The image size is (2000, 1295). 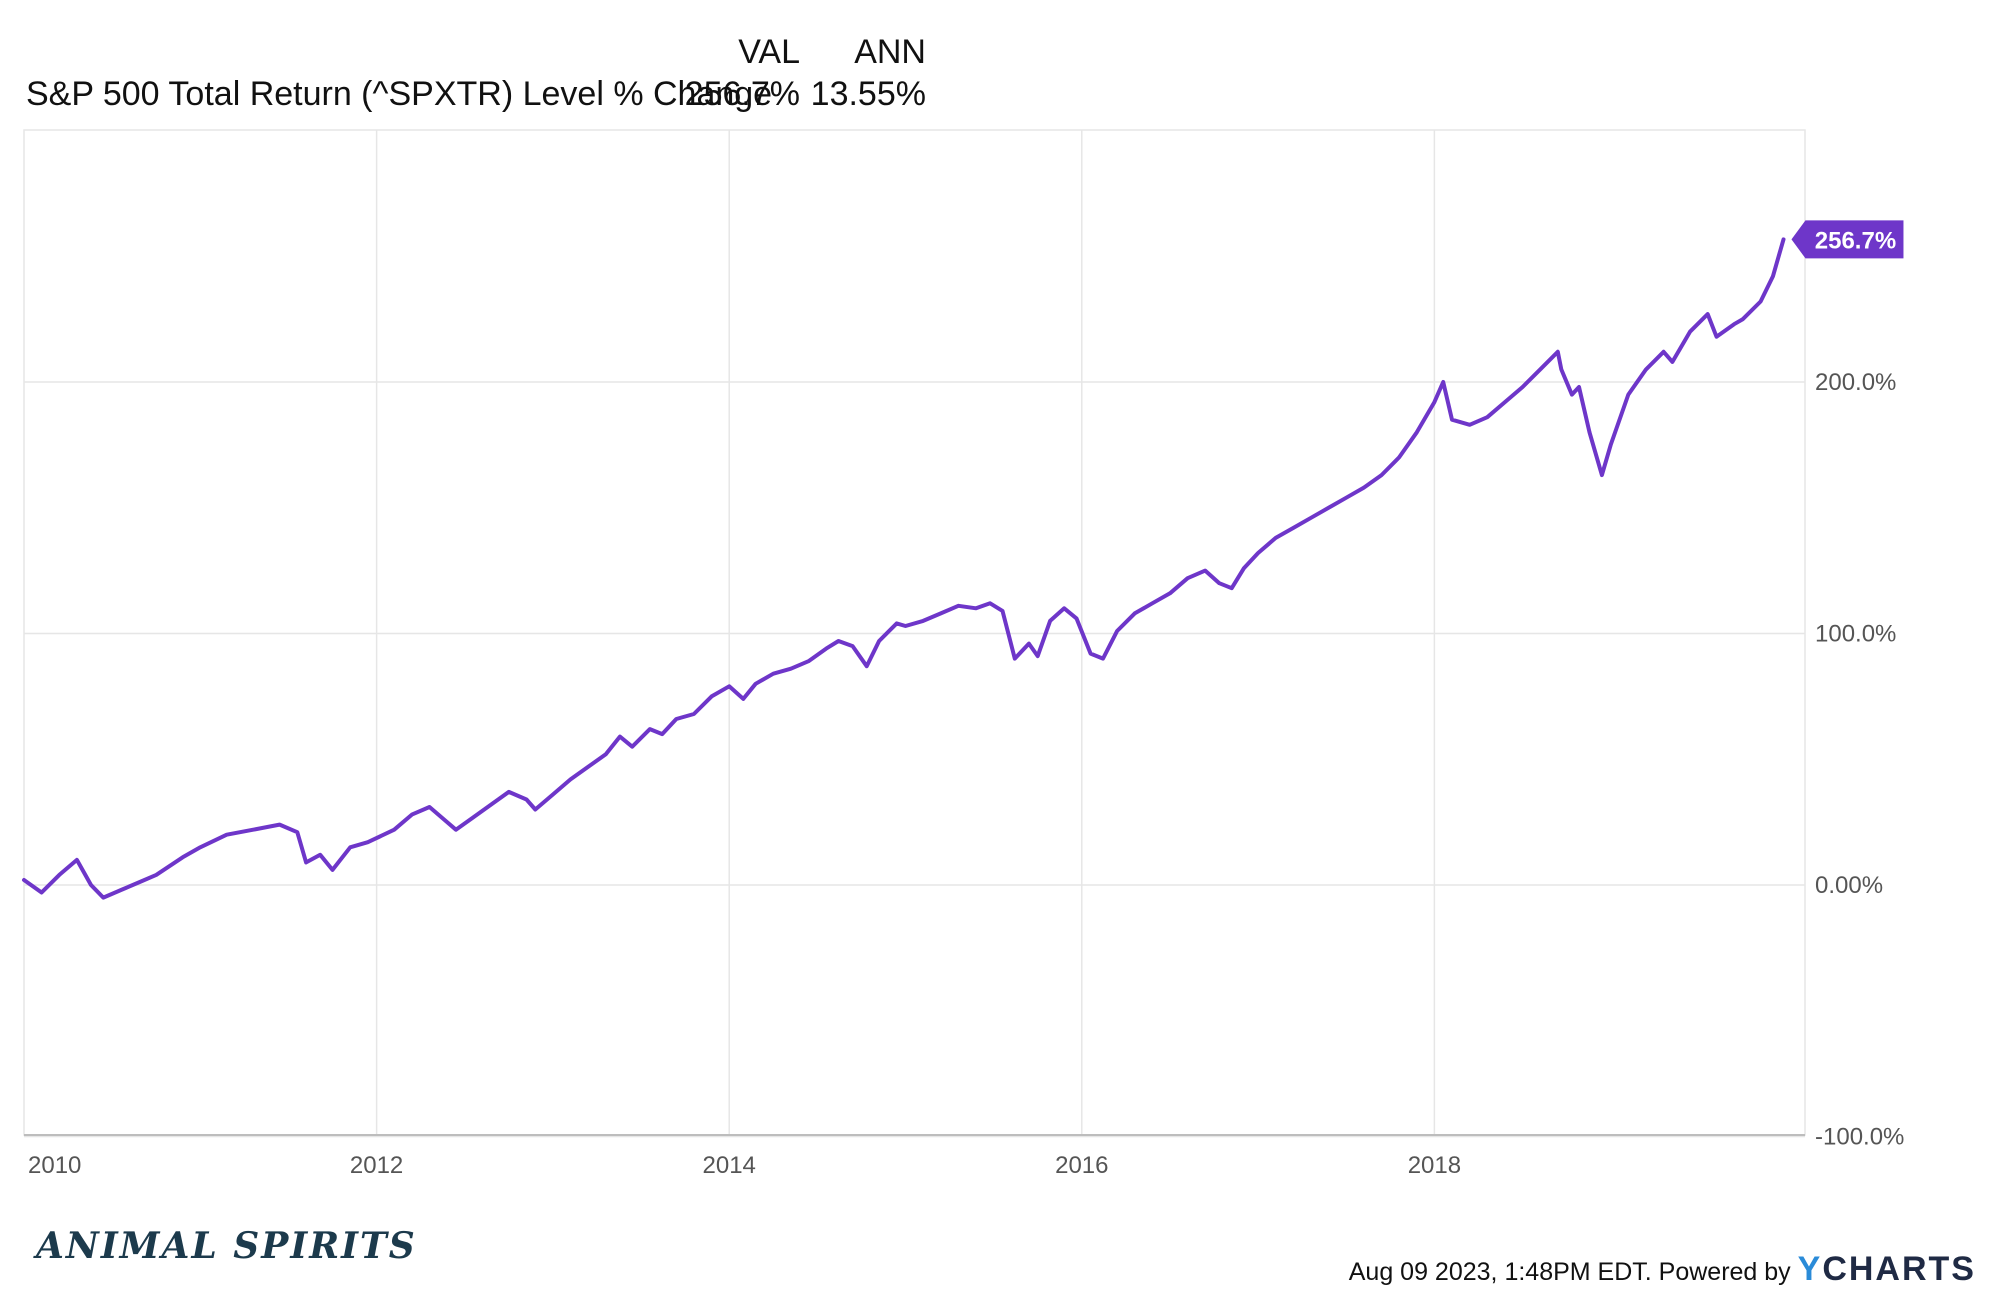 I want to click on x-tick-label: 2018, so click(x=1434, y=1165).